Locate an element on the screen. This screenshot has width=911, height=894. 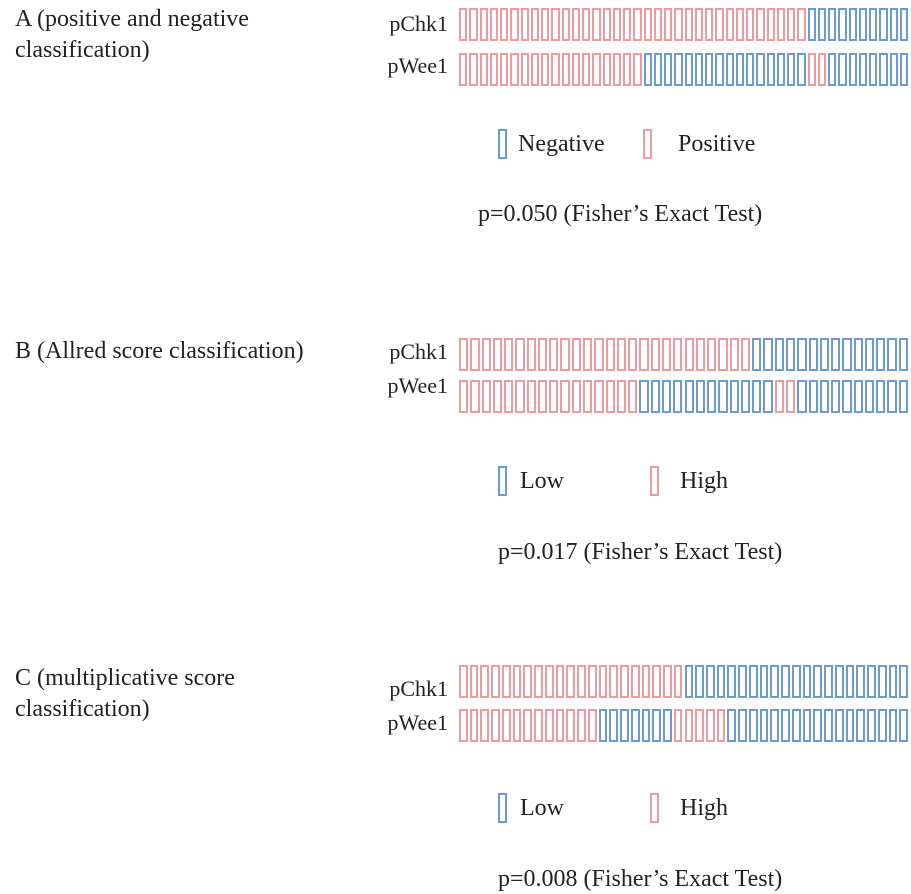
panel-a-row-label-pchk1: pChk1 is located at coordinates (418, 23).